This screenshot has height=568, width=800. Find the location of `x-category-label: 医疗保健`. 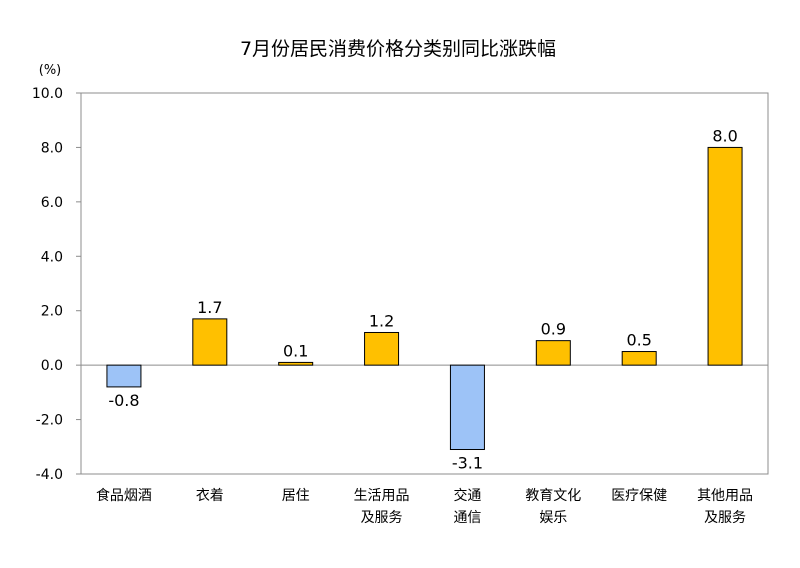

x-category-label: 医疗保健 is located at coordinates (639, 496).